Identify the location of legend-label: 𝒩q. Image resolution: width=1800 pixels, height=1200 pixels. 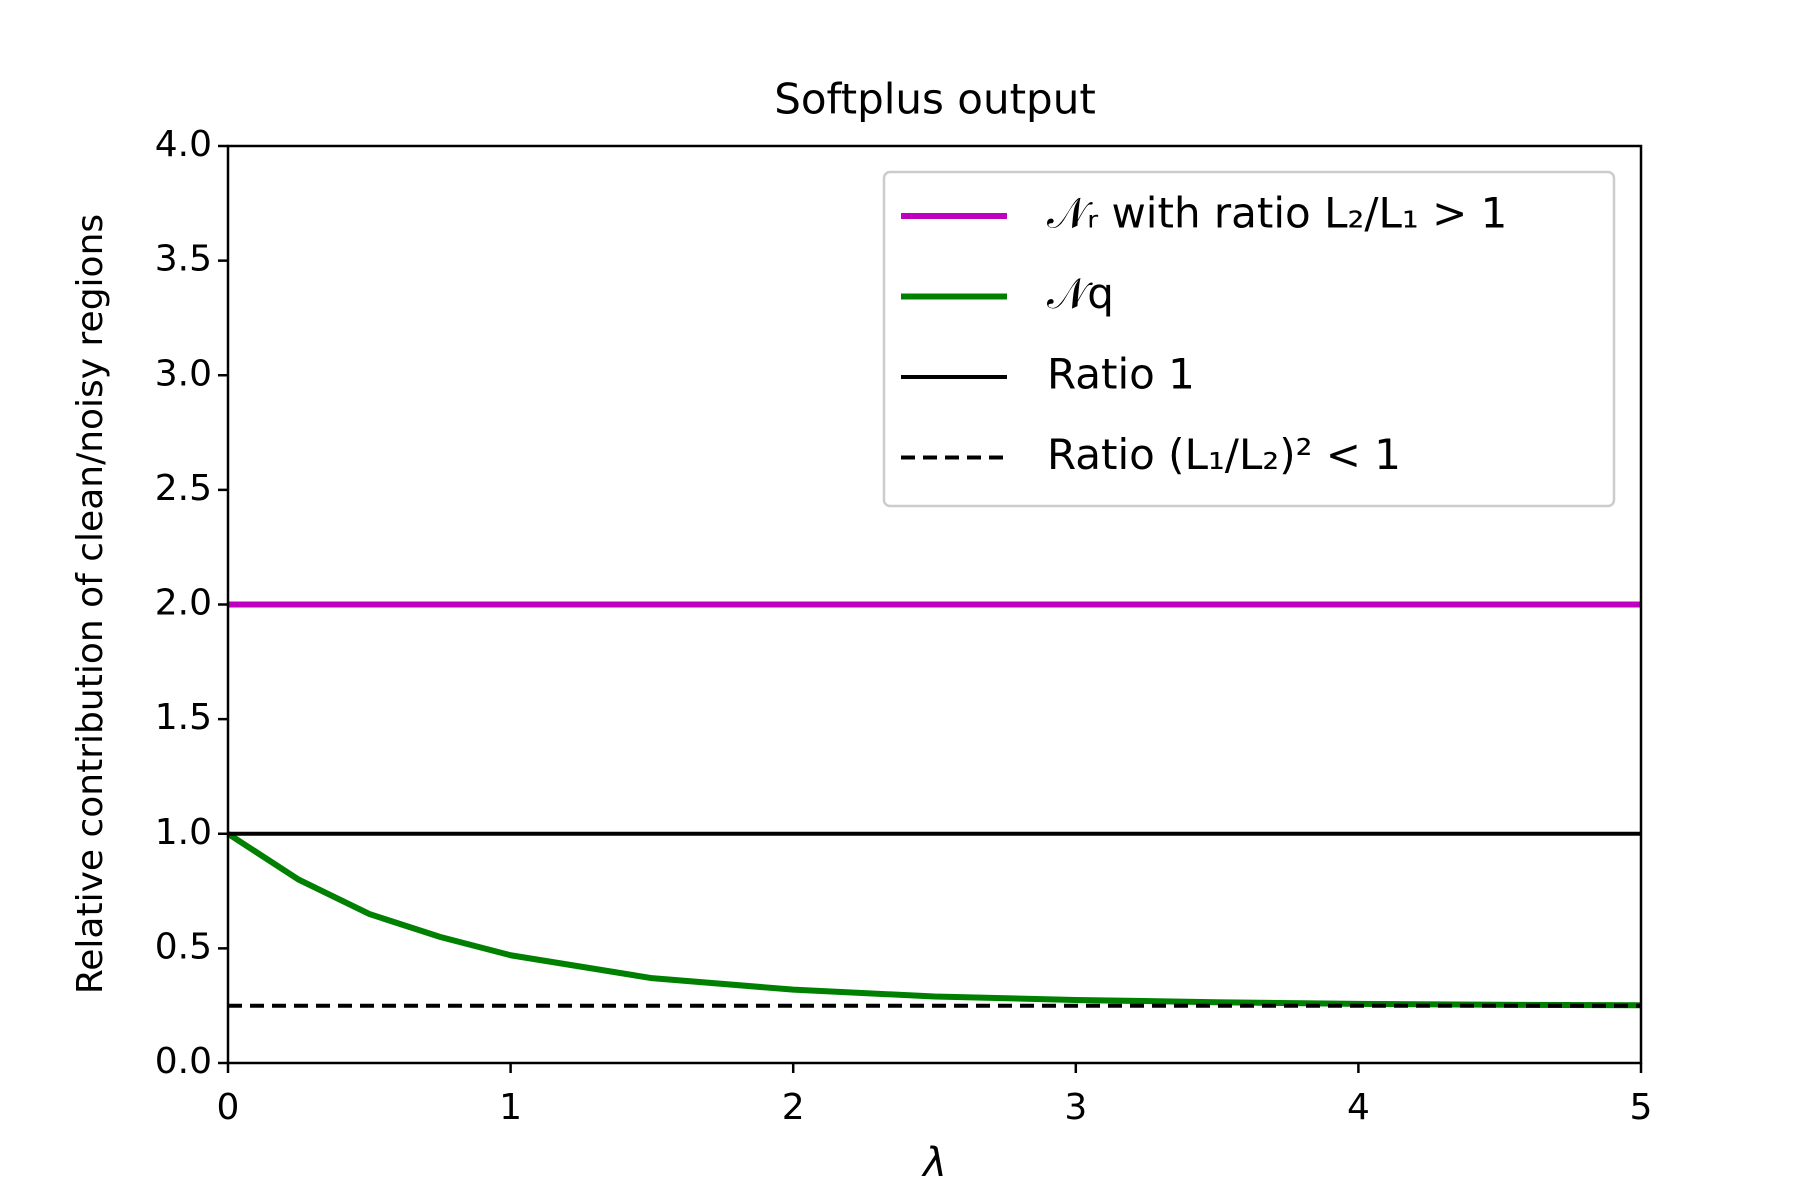
(1080, 293).